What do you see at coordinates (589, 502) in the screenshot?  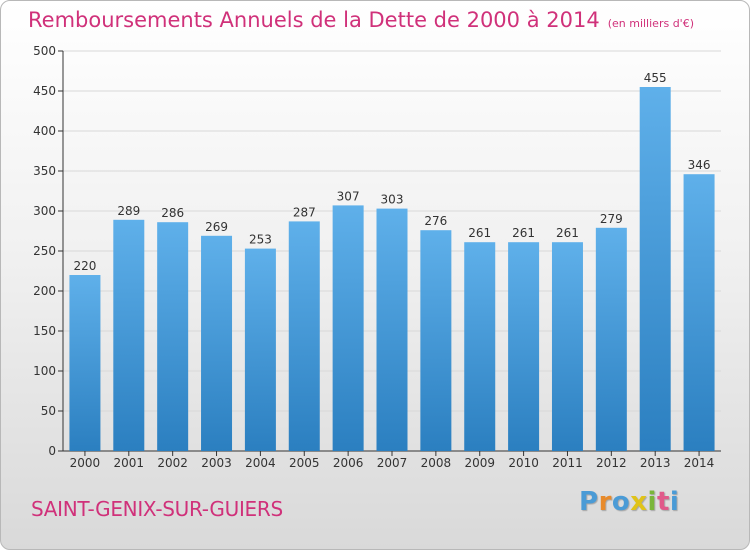 I see `logo-letter: P` at bounding box center [589, 502].